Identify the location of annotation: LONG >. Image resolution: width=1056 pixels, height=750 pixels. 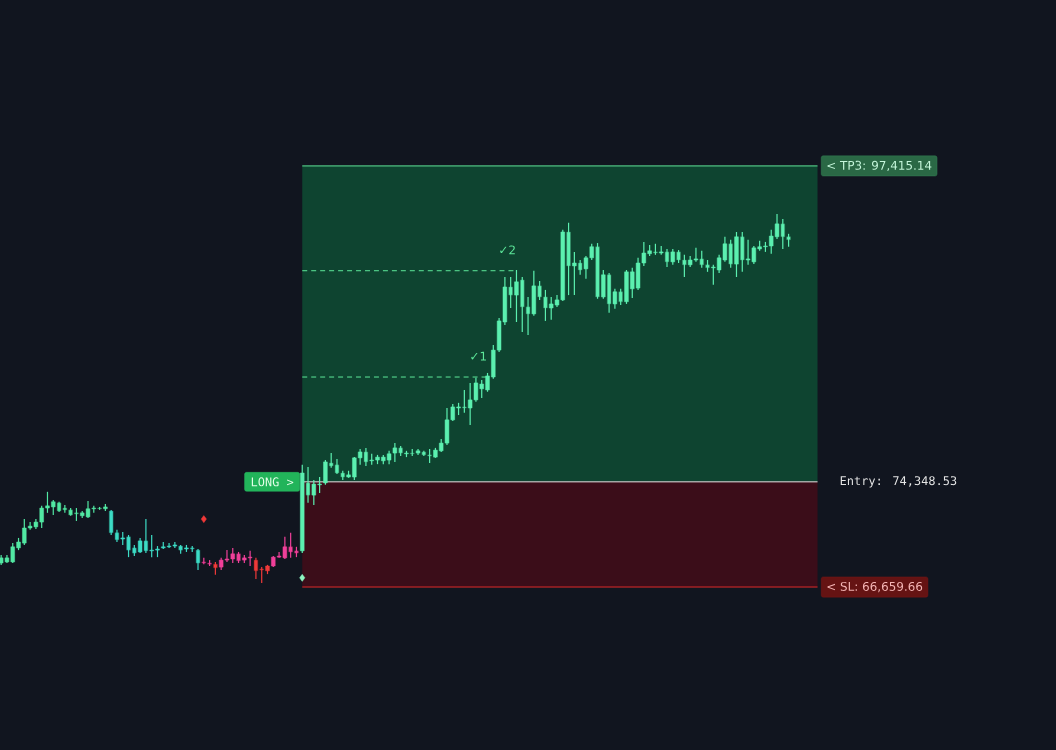
(272, 482).